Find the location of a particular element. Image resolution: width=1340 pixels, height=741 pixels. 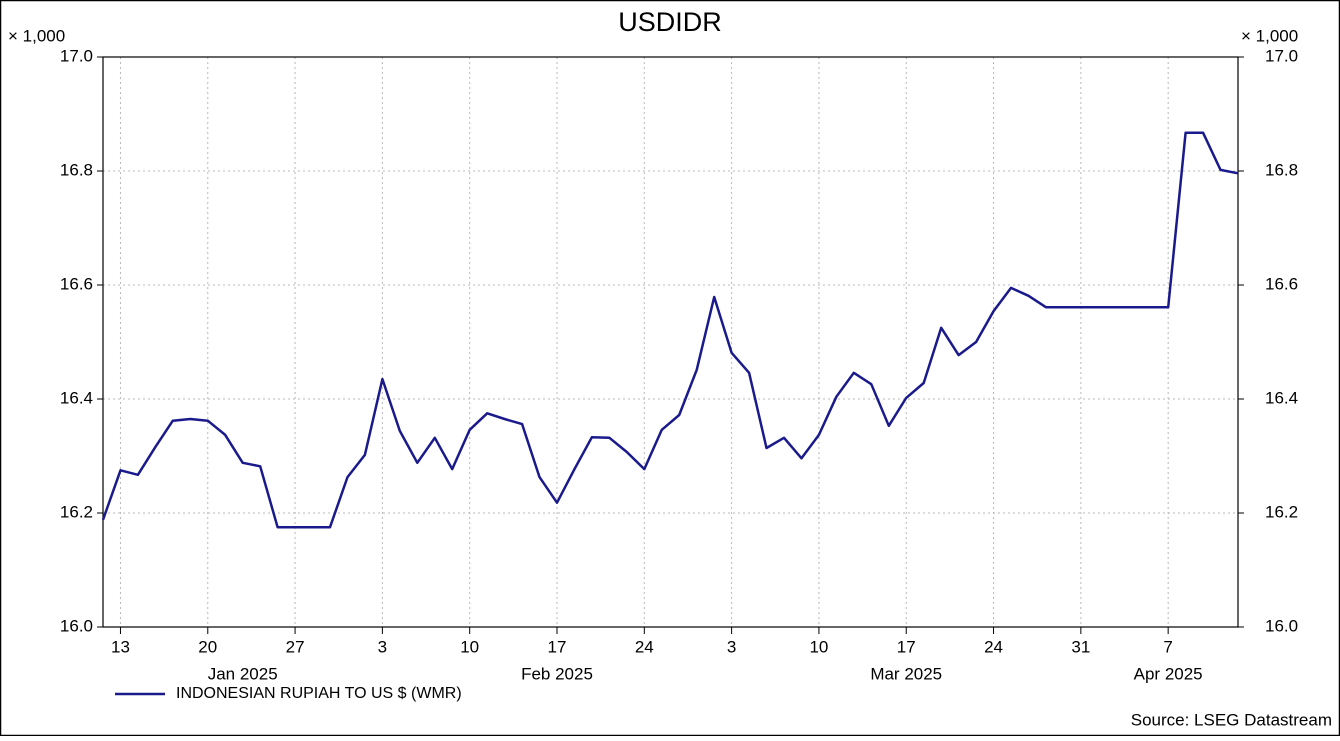

y-tick-label: 16.8 is located at coordinates (76, 169).